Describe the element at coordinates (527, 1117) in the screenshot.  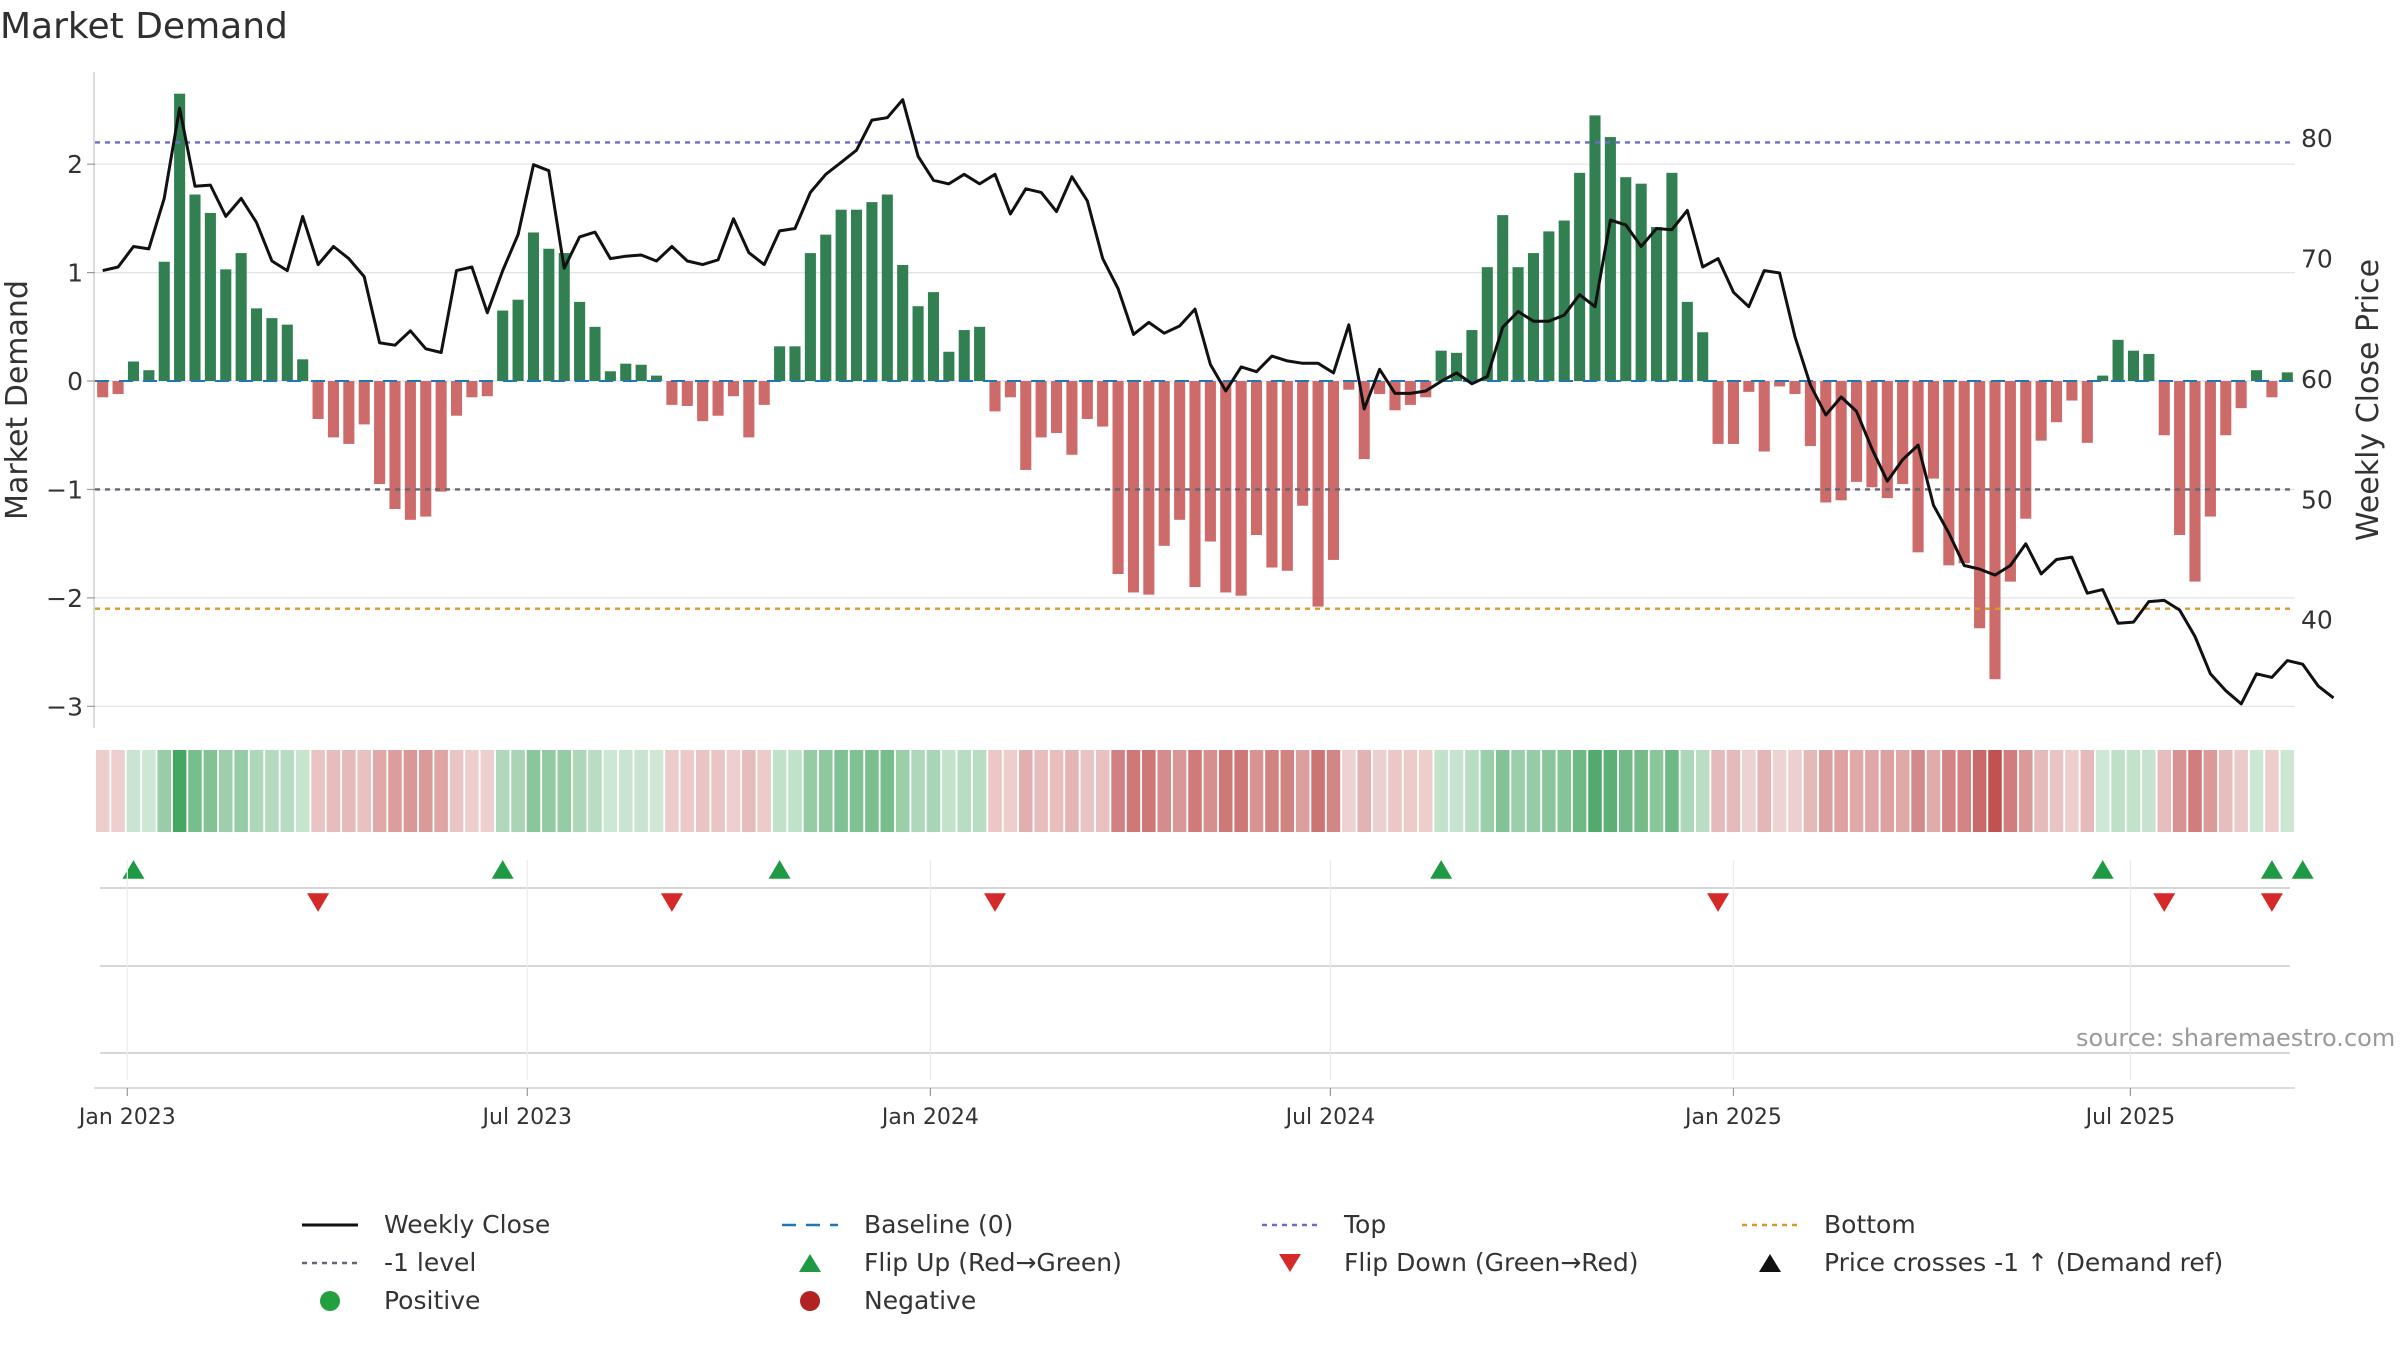
I see `x-tick-label: Jul 2023` at that location.